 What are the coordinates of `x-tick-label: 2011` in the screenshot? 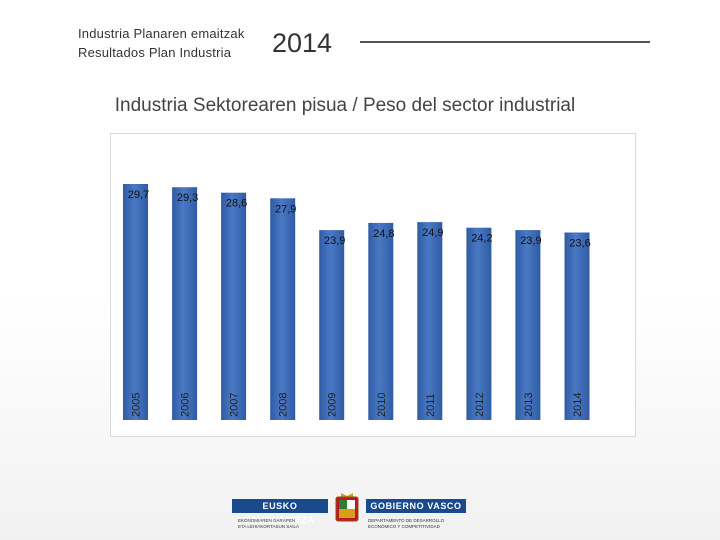 It's located at (431, 405).